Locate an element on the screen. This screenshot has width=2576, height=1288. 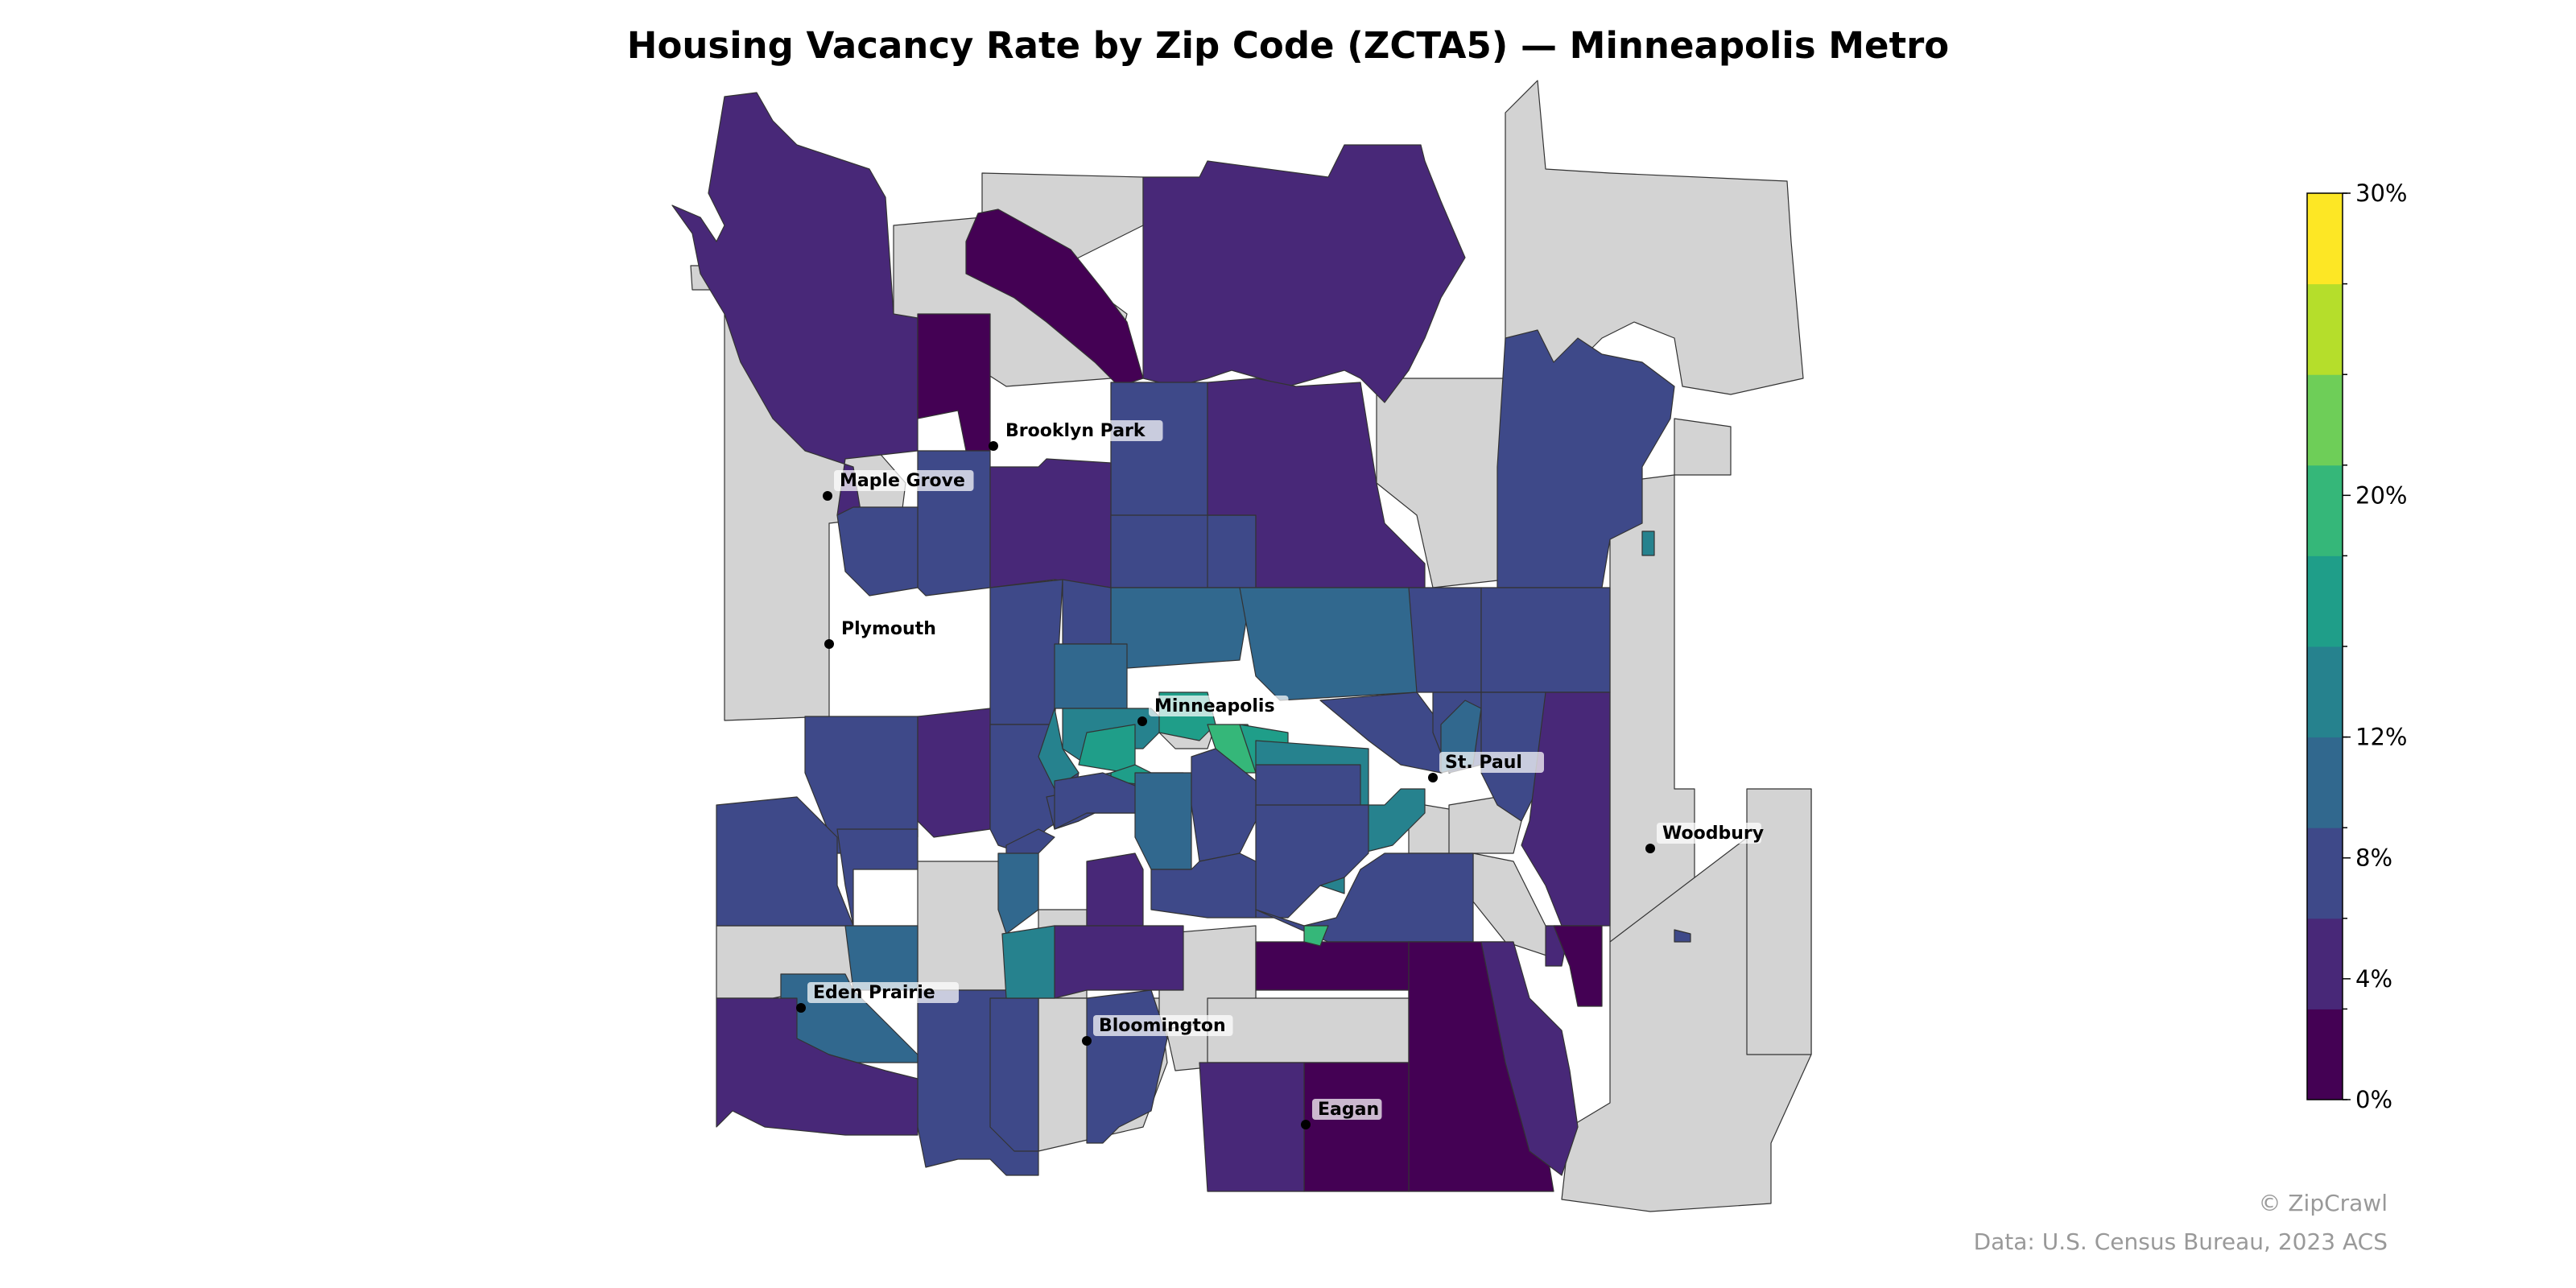
city-marker: St. Paul is located at coordinates (1486, 767).